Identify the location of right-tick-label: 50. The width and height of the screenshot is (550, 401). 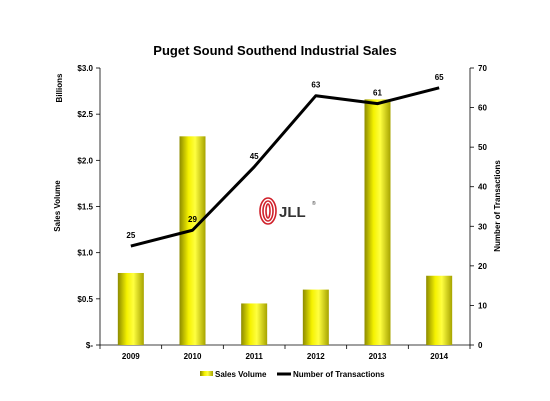
(482, 147).